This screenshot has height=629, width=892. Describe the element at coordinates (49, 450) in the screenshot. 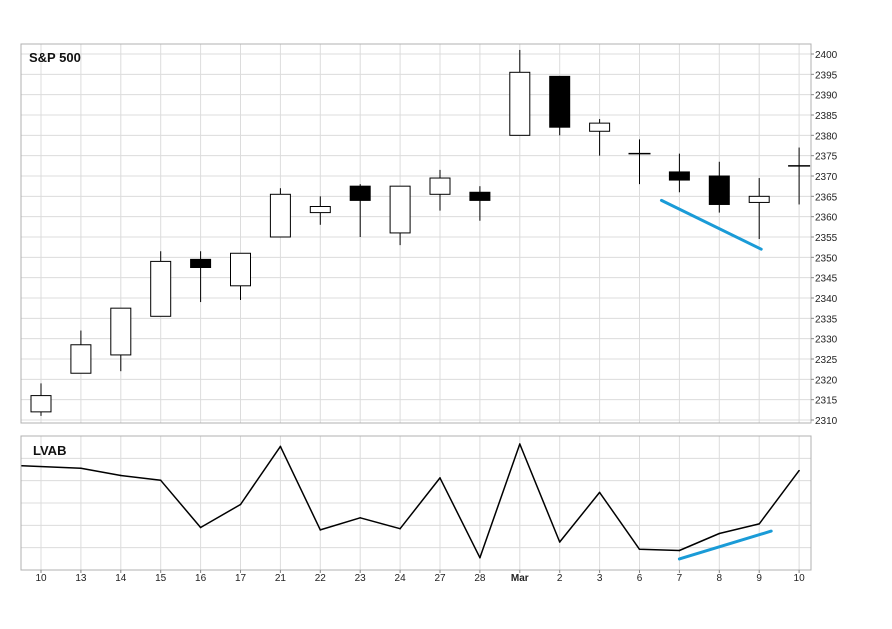

I see `indicator-panel-title: LVAB` at that location.